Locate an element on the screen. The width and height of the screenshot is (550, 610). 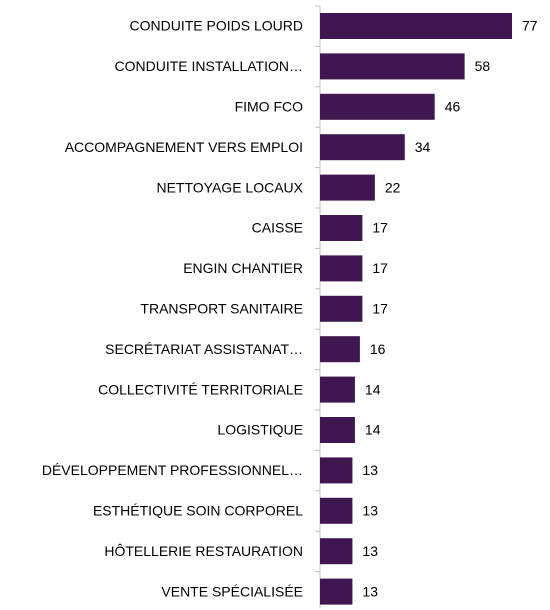
category-label: ESTHÉTIQUE SOIN CORPOREL is located at coordinates (198, 511).